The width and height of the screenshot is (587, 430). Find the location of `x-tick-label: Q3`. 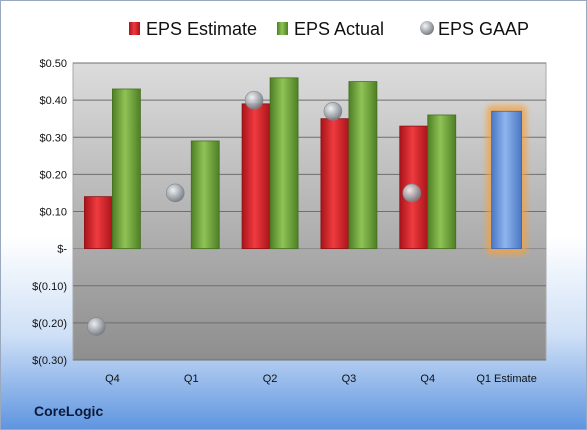

x-tick-label: Q3 is located at coordinates (349, 379).